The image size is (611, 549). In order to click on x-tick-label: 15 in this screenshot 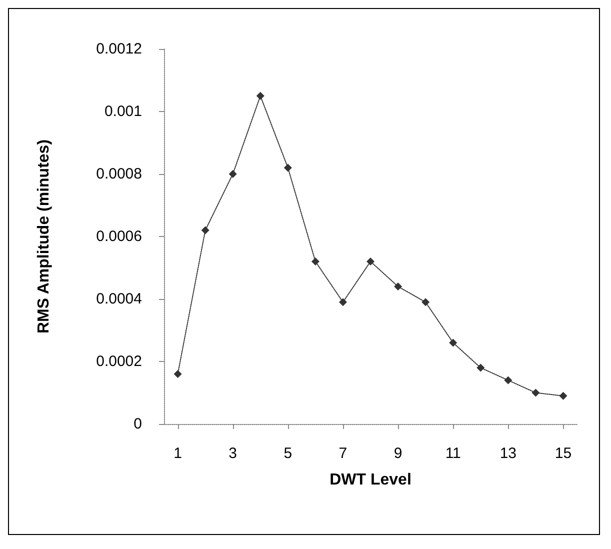, I will do `click(563, 453)`.